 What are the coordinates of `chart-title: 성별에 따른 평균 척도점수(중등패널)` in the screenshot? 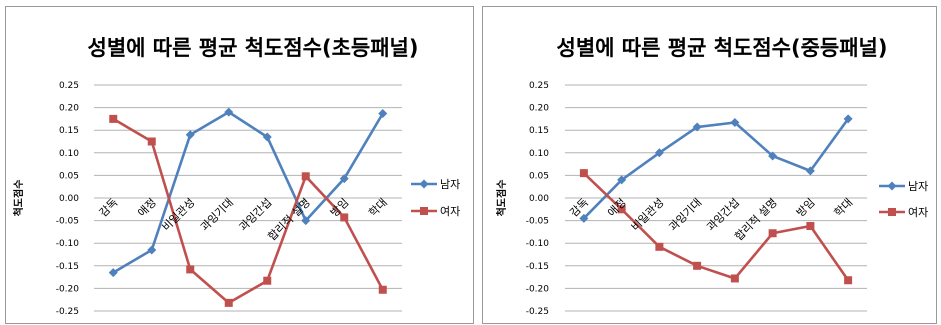 It's located at (722, 48).